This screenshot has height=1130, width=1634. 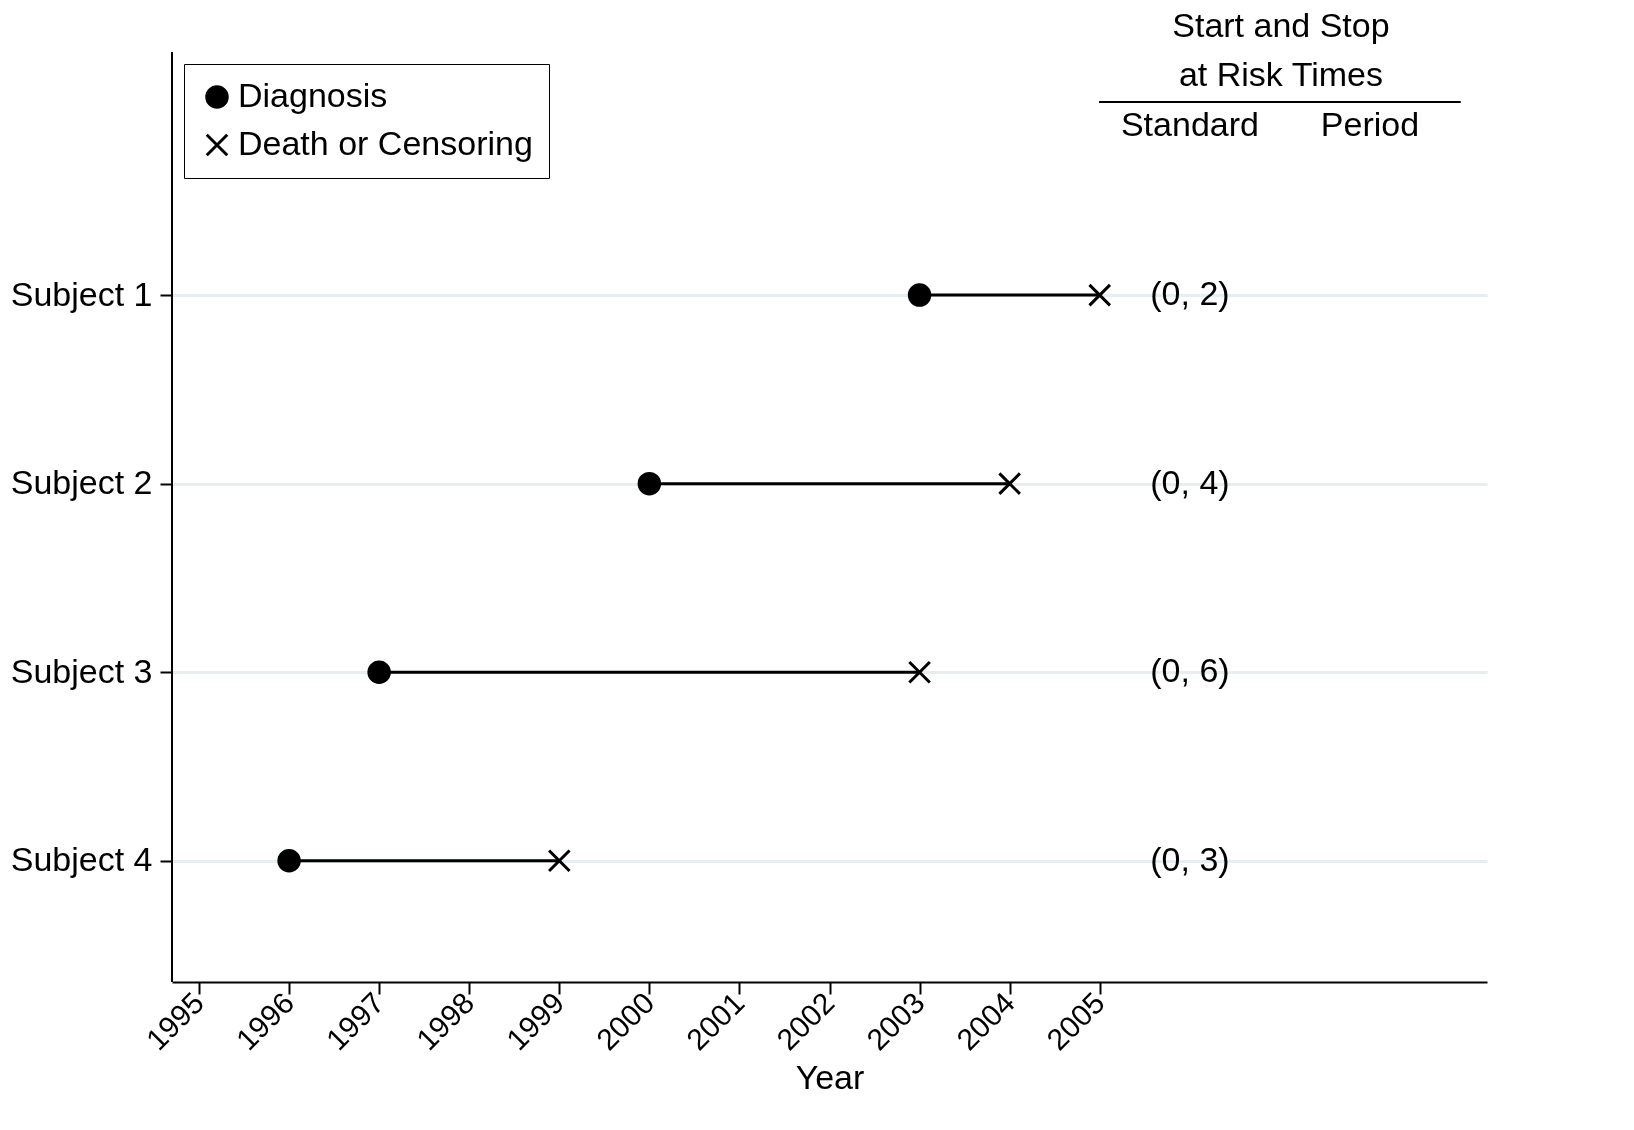 What do you see at coordinates (385, 143) in the screenshot?
I see `legend-label: Death or Censoring` at bounding box center [385, 143].